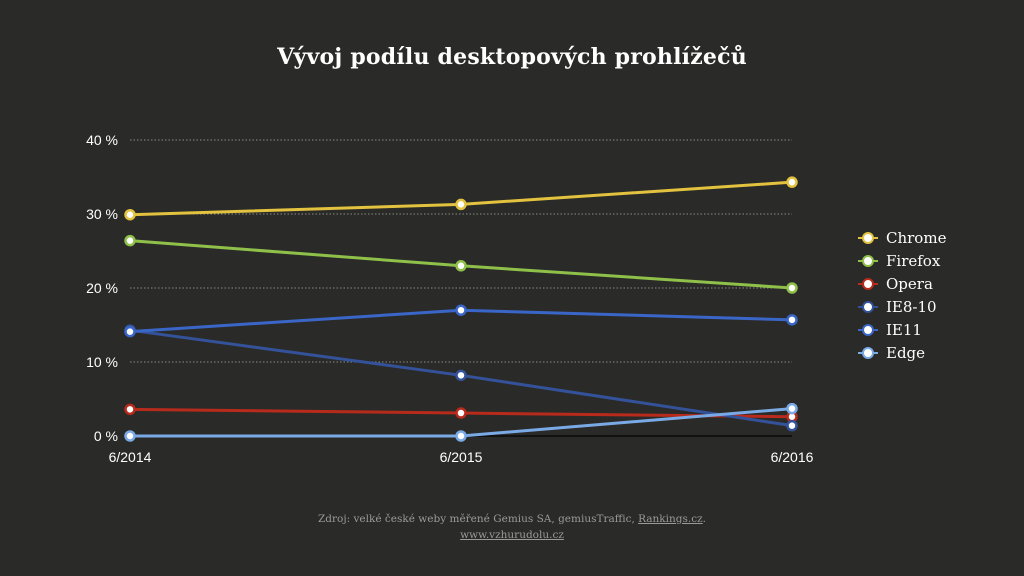  I want to click on source-link: Rankings.cz, so click(670, 519).